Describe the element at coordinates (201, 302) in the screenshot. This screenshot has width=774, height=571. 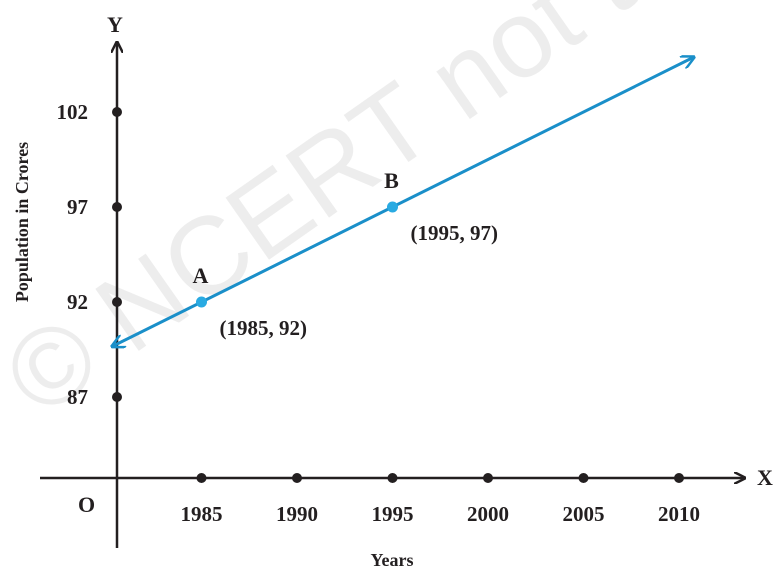
I see `point-A` at that location.